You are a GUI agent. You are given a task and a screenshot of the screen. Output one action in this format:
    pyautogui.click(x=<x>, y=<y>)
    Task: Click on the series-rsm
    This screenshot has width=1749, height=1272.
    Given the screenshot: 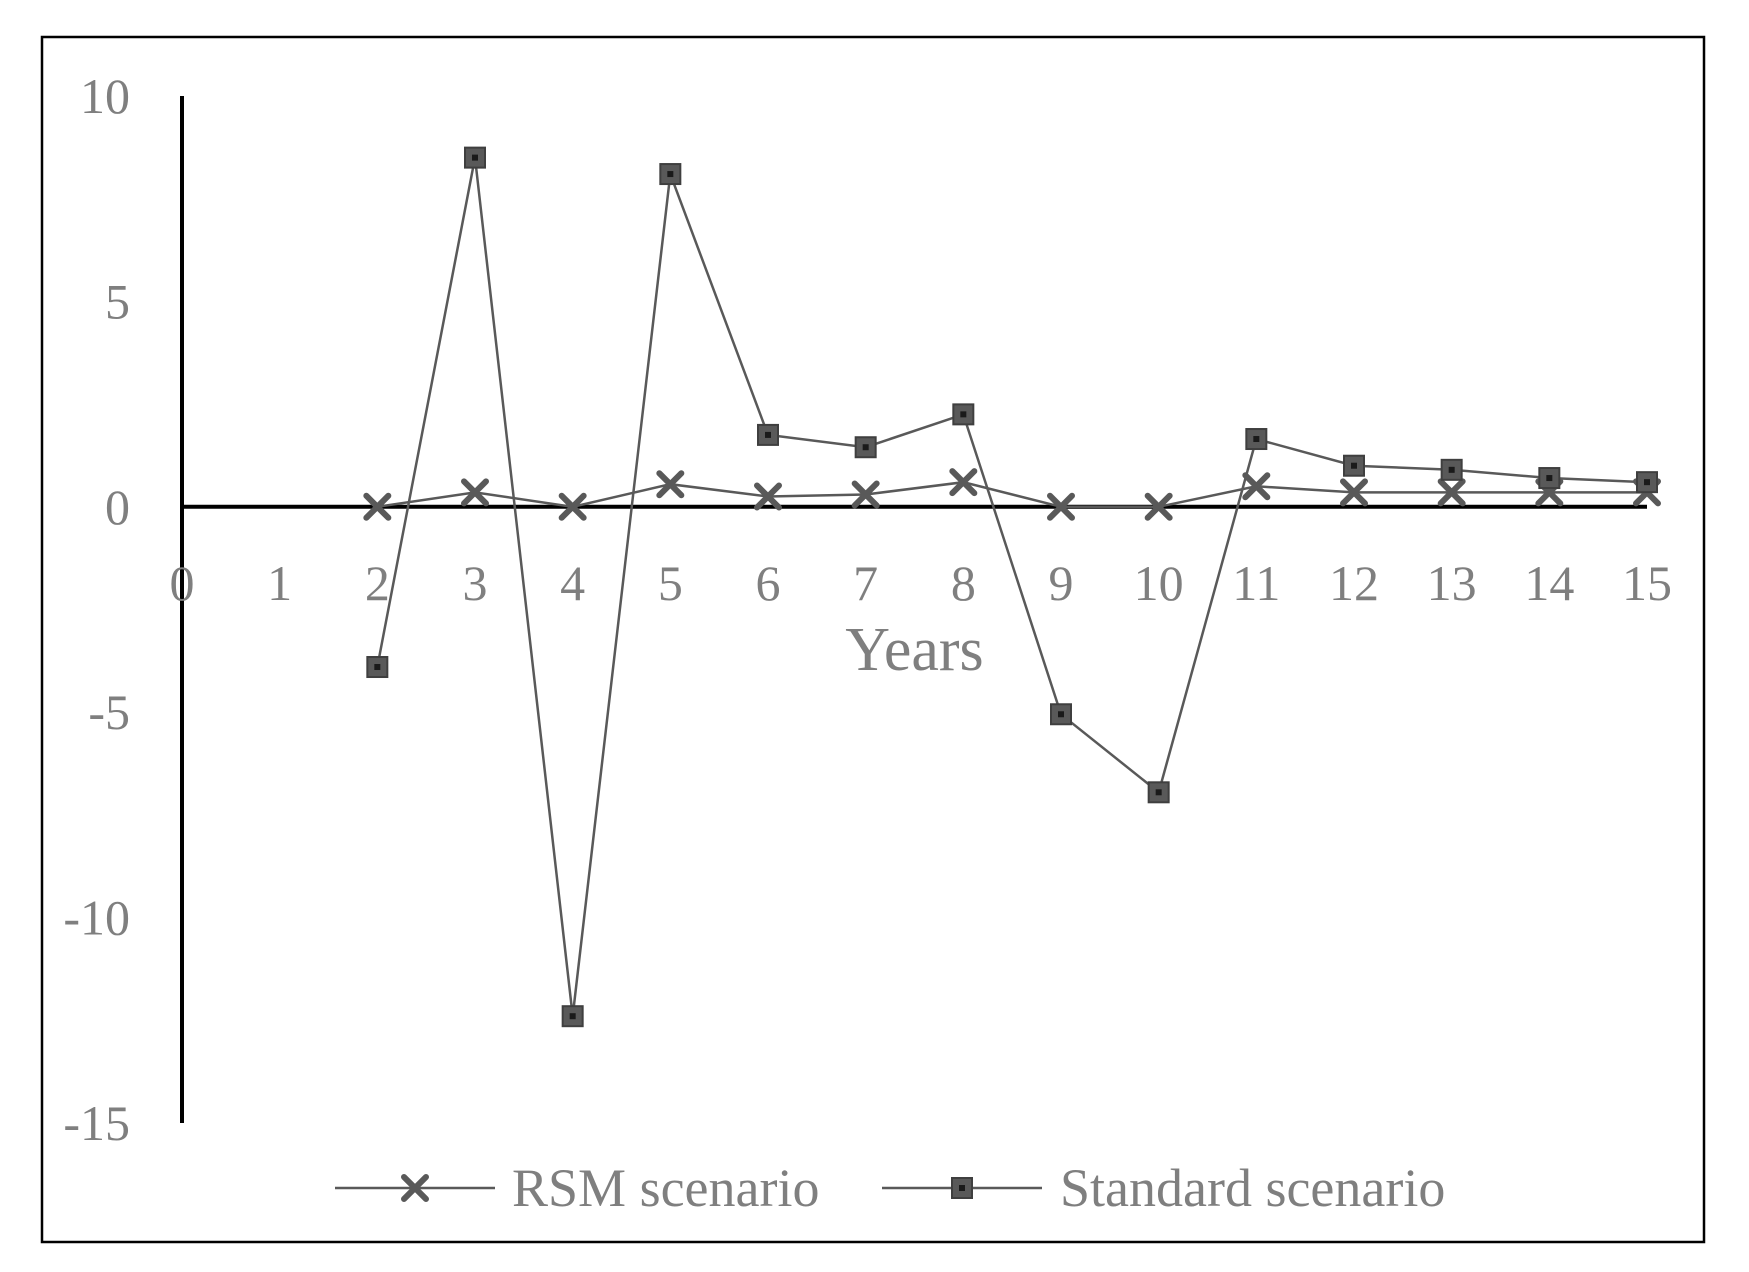 What is the action you would take?
    pyautogui.click(x=1012, y=494)
    